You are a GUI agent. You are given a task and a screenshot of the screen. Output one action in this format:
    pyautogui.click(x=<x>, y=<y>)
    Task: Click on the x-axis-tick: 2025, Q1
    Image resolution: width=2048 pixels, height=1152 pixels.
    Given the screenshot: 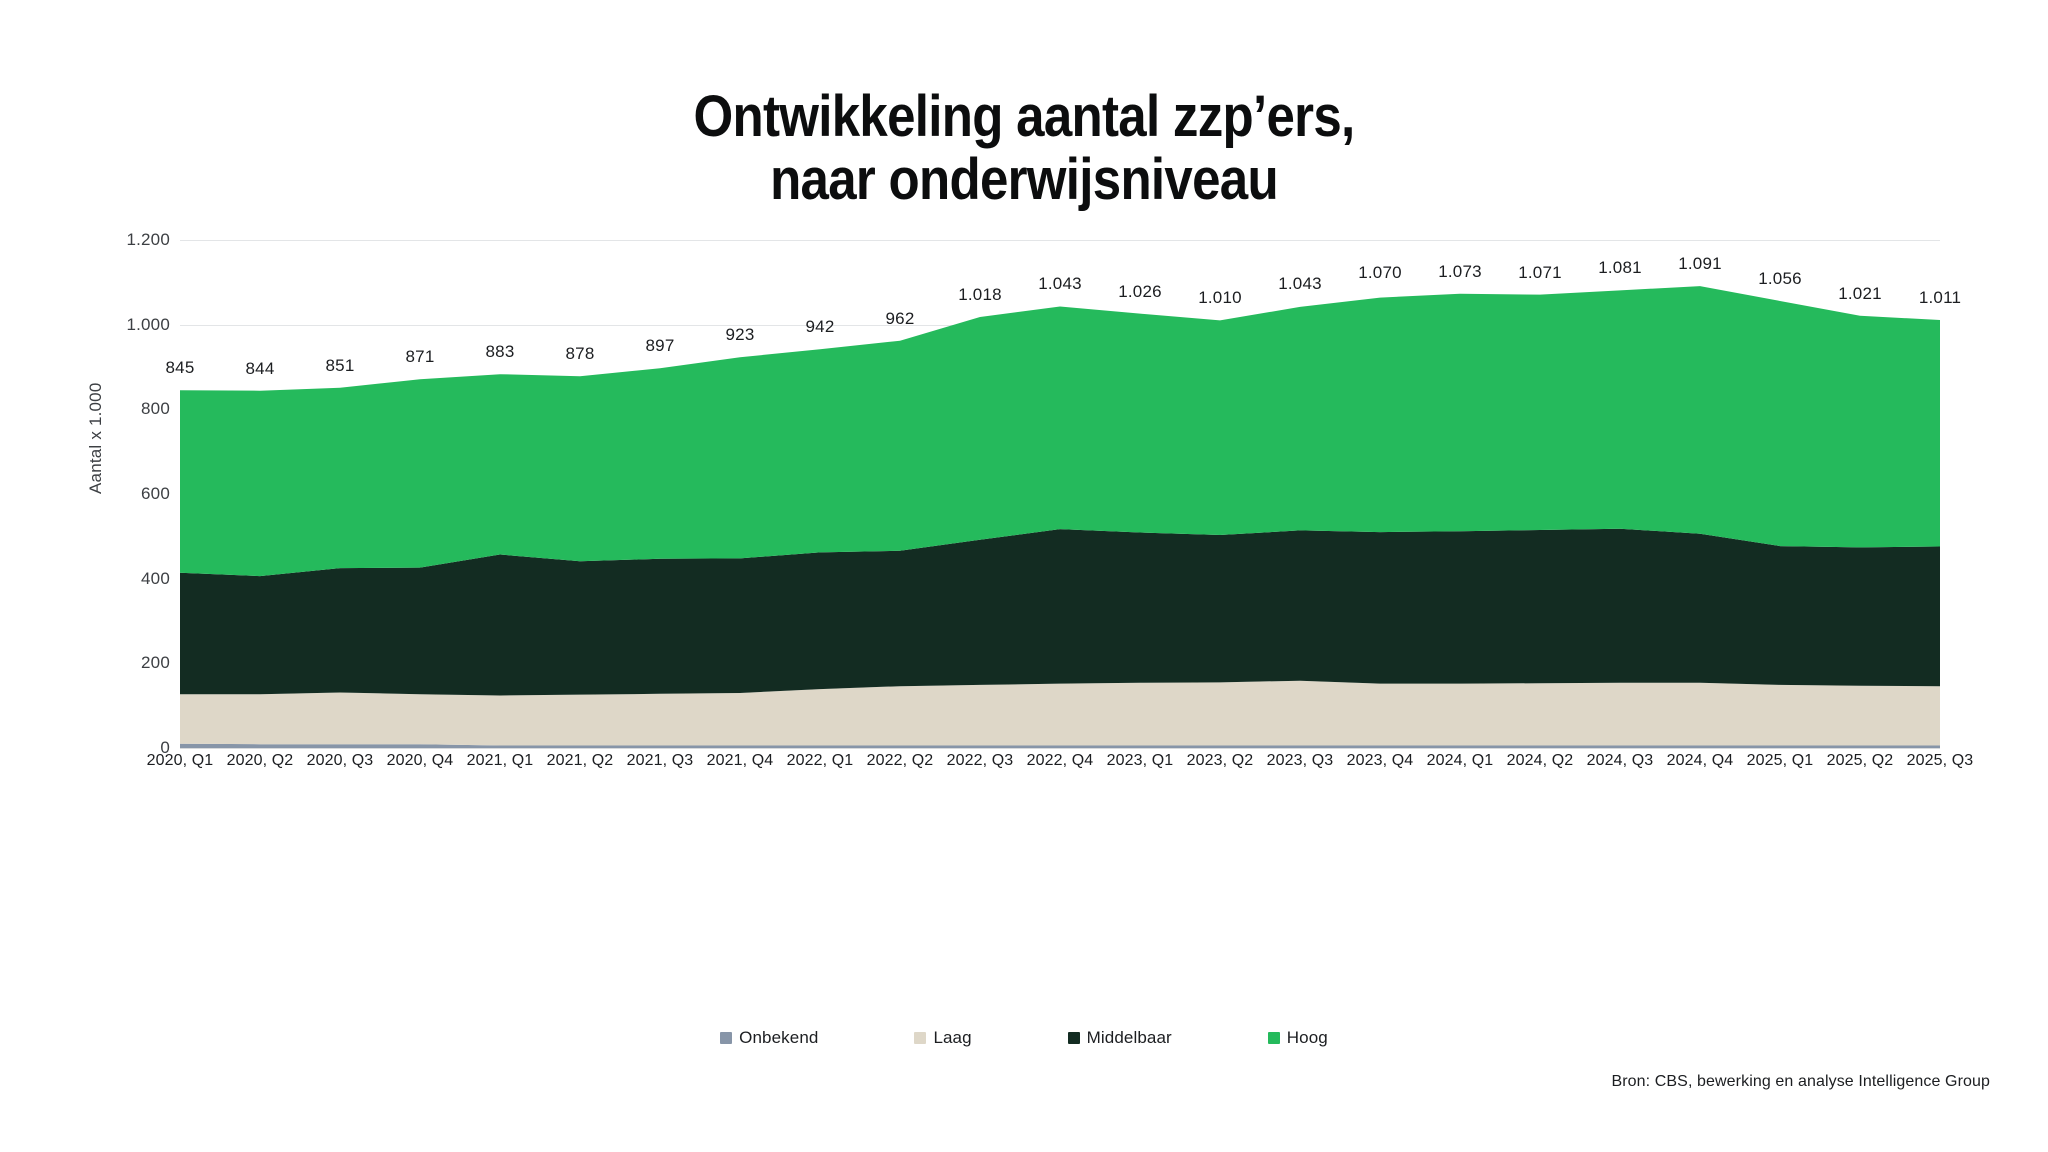 What is the action you would take?
    pyautogui.click(x=1780, y=760)
    